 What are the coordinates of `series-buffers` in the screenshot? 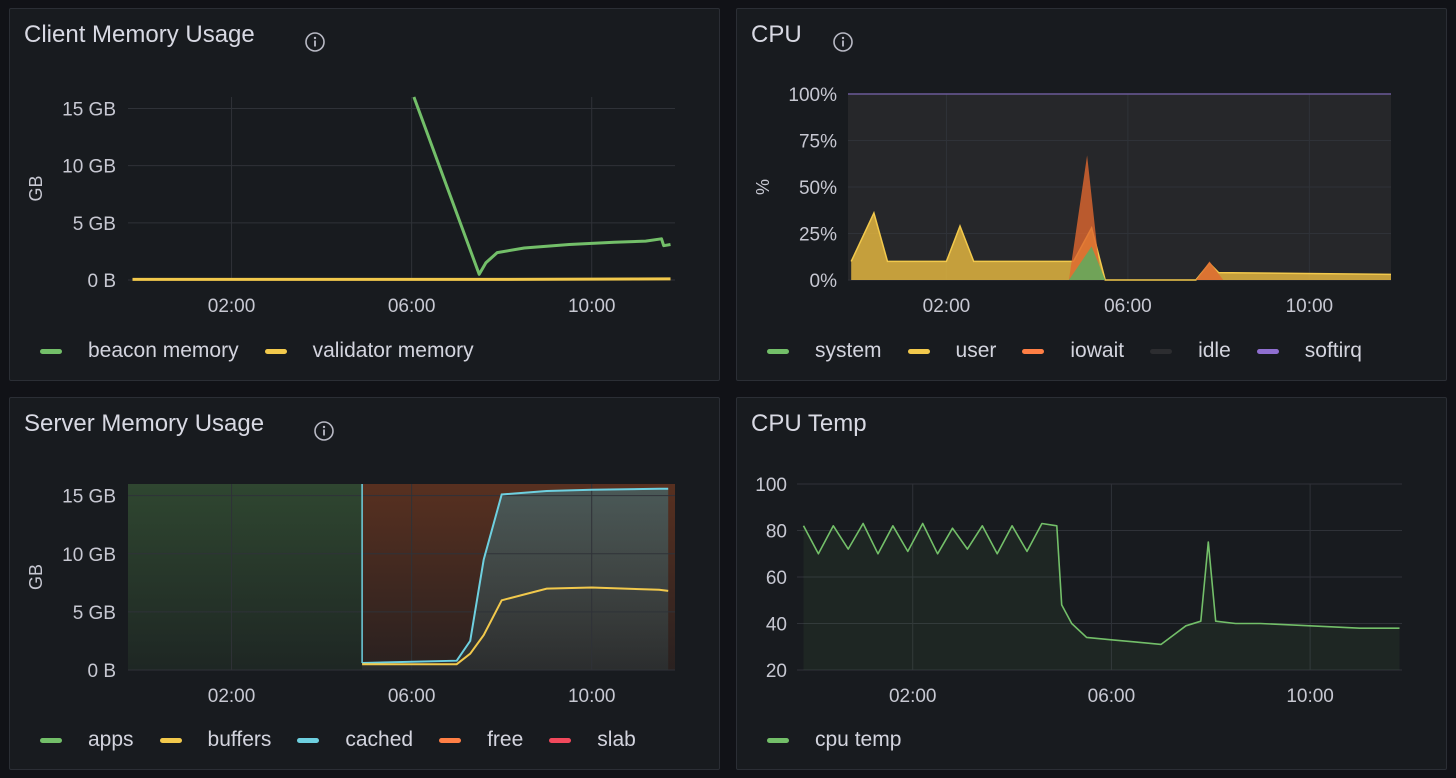 It's located at (515, 626).